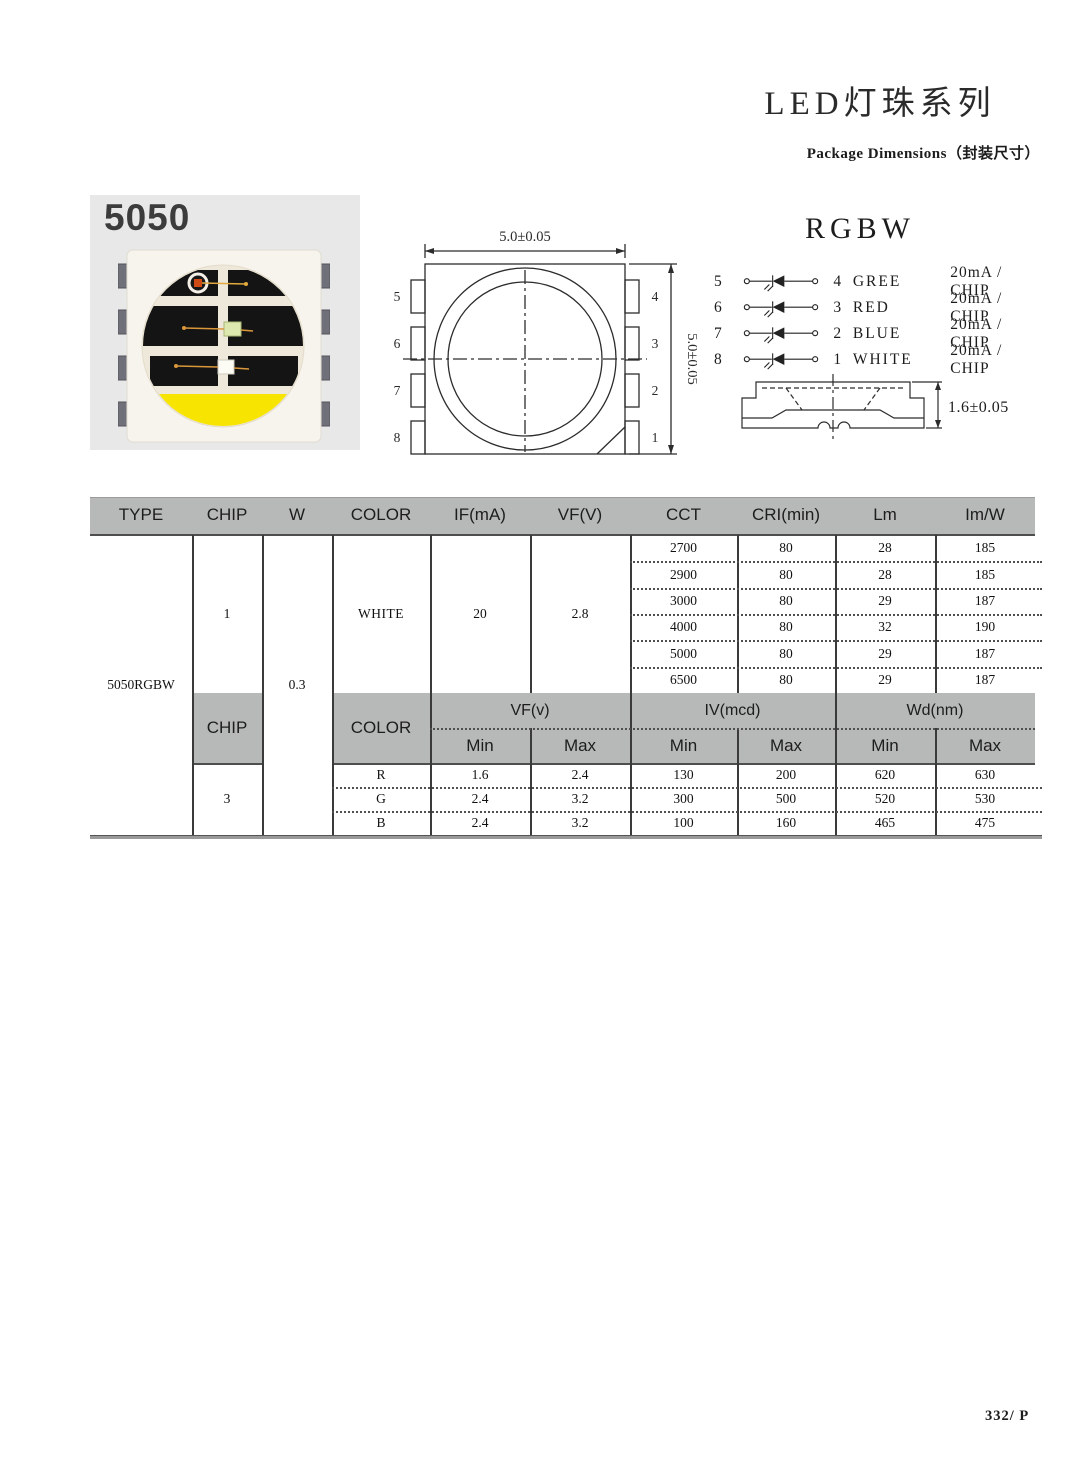 This screenshot has width=1080, height=1476. Describe the element at coordinates (786, 514) in the screenshot. I see `header-cri: CRI(min)` at that location.